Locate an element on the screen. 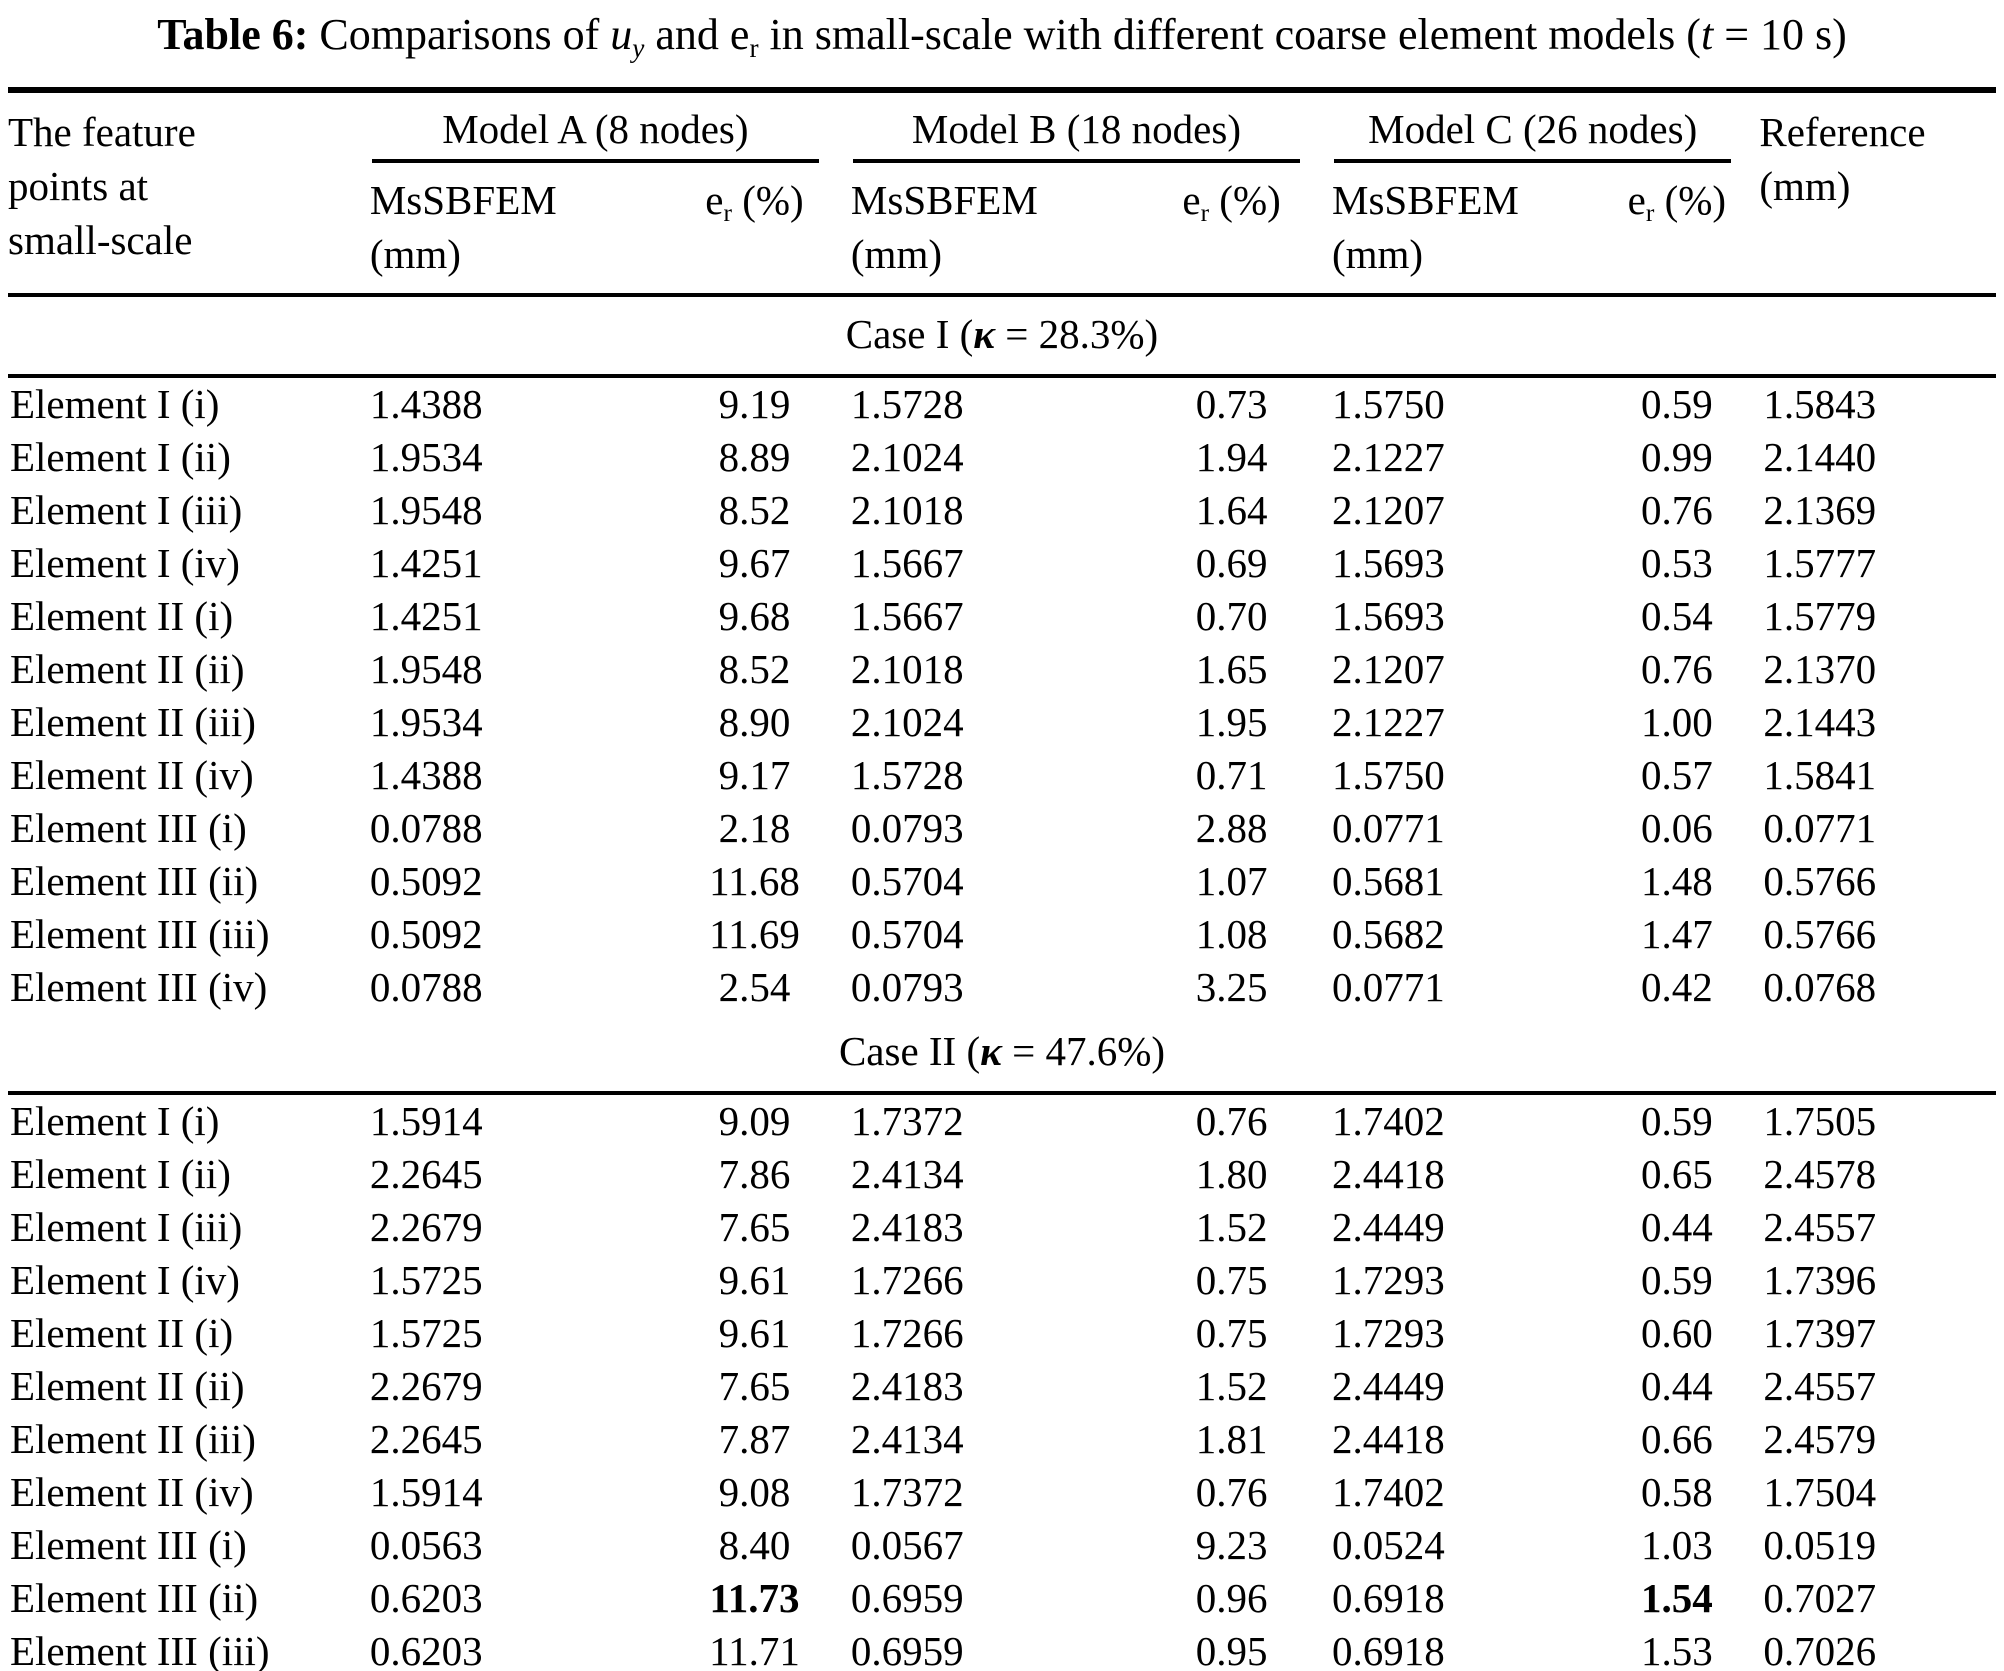 The height and width of the screenshot is (1671, 2004). case-1-title-row: Case I (κ = 28.3%) is located at coordinates (1002, 335).